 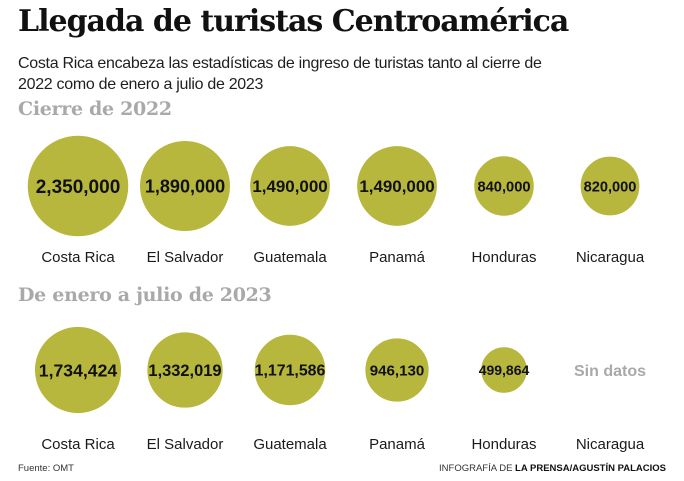 I want to click on bubble-value-label: 1,171,586, so click(x=290, y=371).